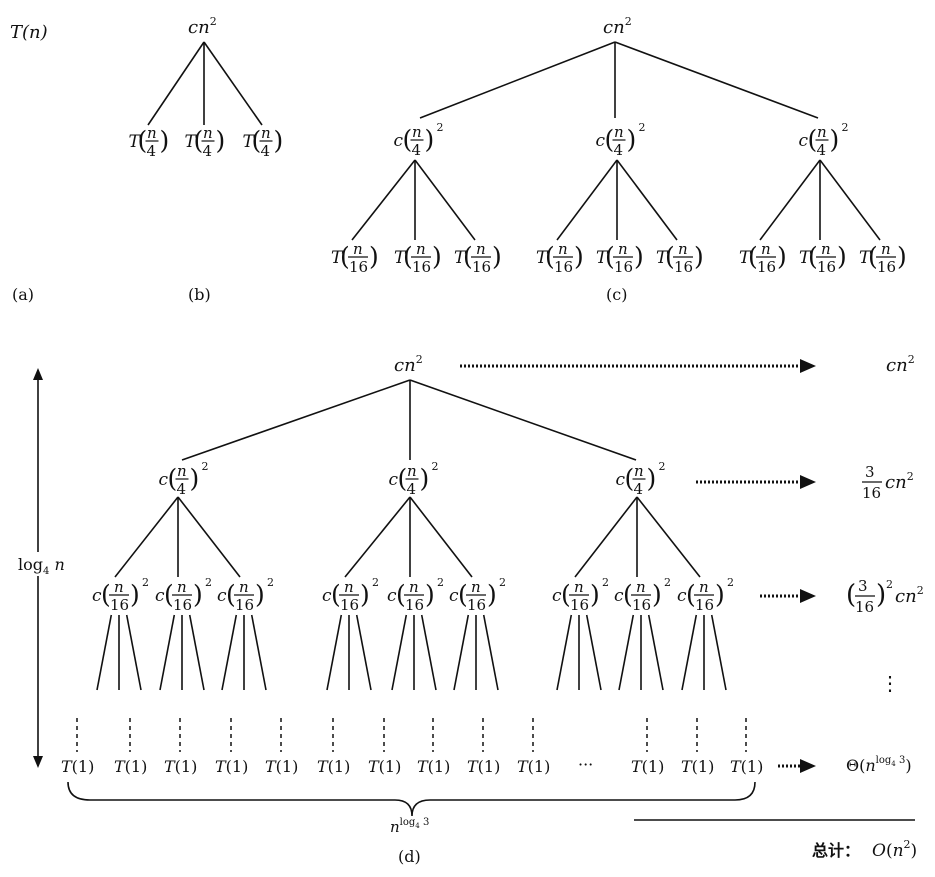 This screenshot has width=935, height=877. What do you see at coordinates (202, 26) in the screenshot?
I see `panel-b-root: cn2` at bounding box center [202, 26].